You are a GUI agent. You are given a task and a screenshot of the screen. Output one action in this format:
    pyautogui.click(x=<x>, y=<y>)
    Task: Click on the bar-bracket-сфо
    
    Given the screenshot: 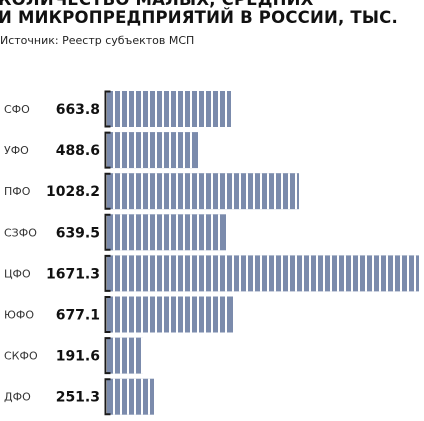 What is the action you would take?
    pyautogui.click(x=107, y=109)
    